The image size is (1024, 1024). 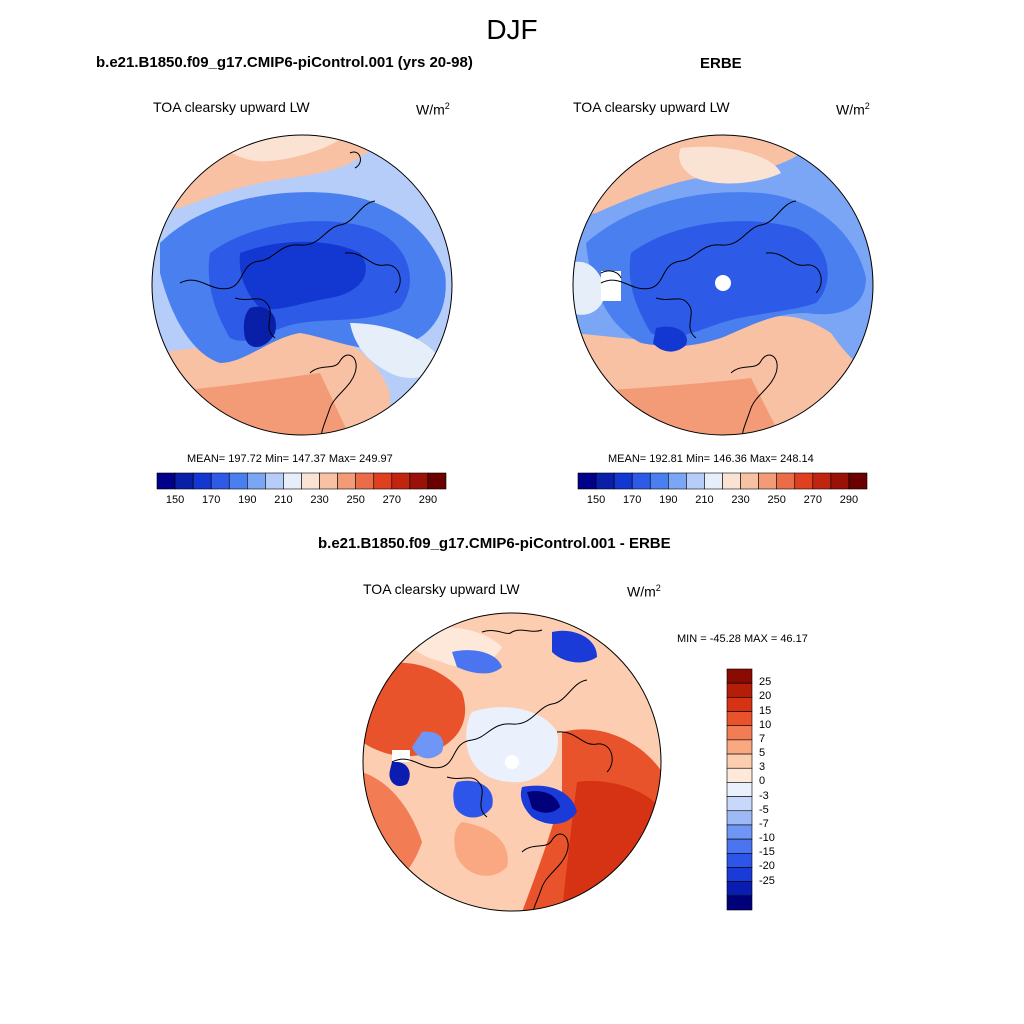 What do you see at coordinates (765, 724) in the screenshot?
I see `colorbar-tick-label: 10` at bounding box center [765, 724].